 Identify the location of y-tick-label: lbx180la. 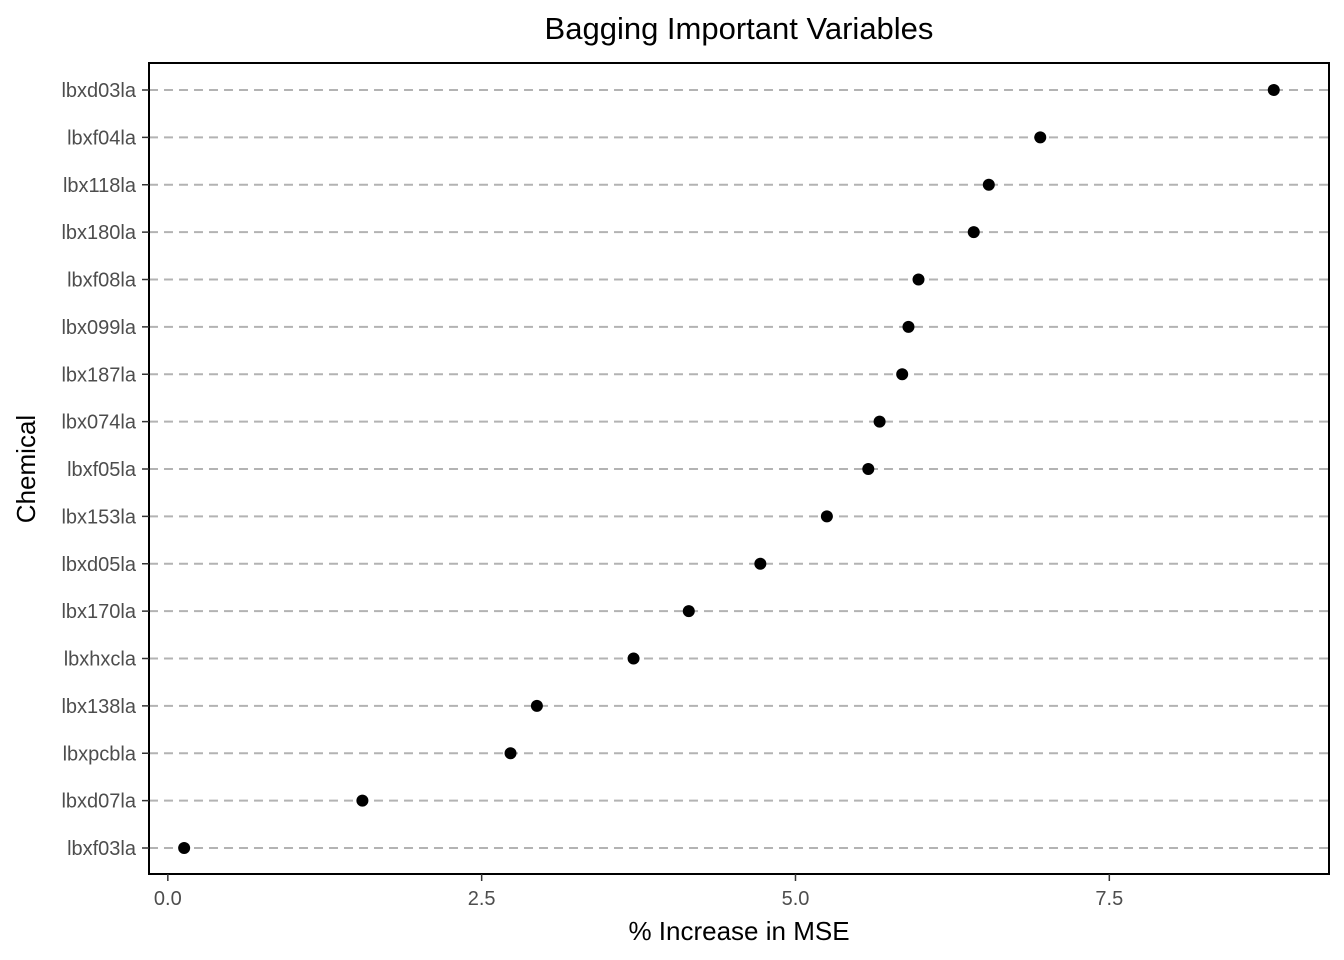
(98, 233).